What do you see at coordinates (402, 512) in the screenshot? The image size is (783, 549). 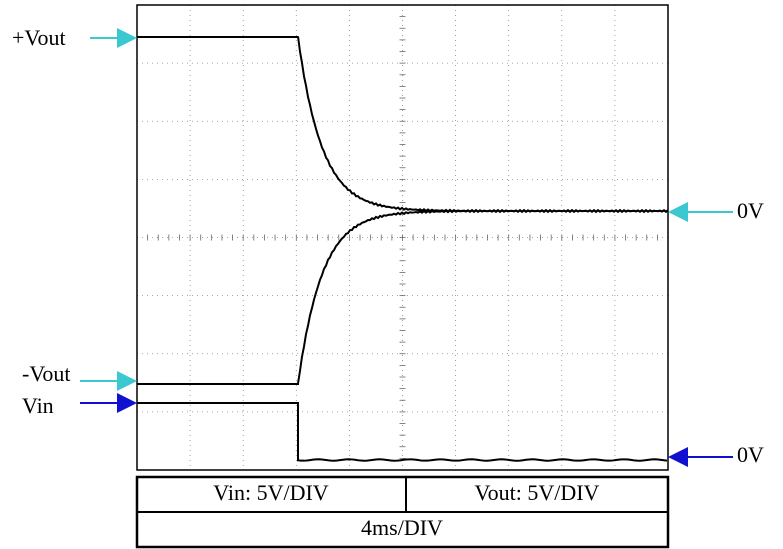 I see `settings-table: Vin: 5V/DIV Vout: 5V/DIV 4ms/DIV` at bounding box center [402, 512].